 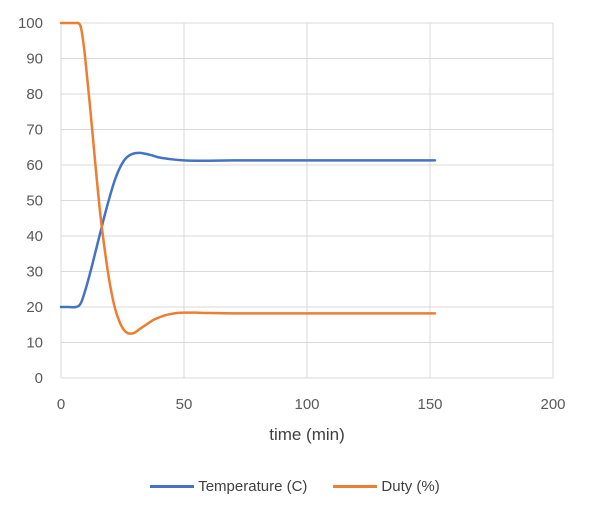 I want to click on y-tick-label: 80, so click(x=34, y=94).